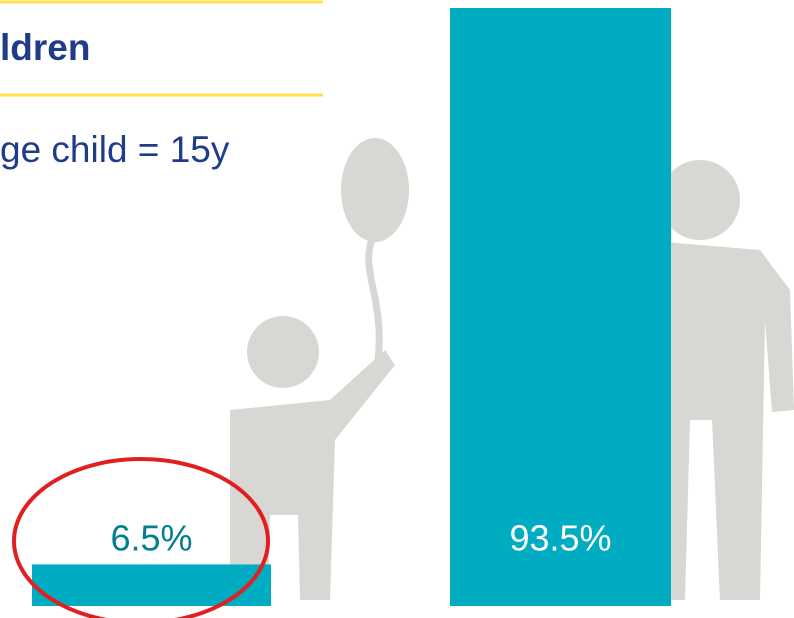 This screenshot has height=618, width=794. Describe the element at coordinates (151, 538) in the screenshot. I see `value-label: 6.5%` at that location.